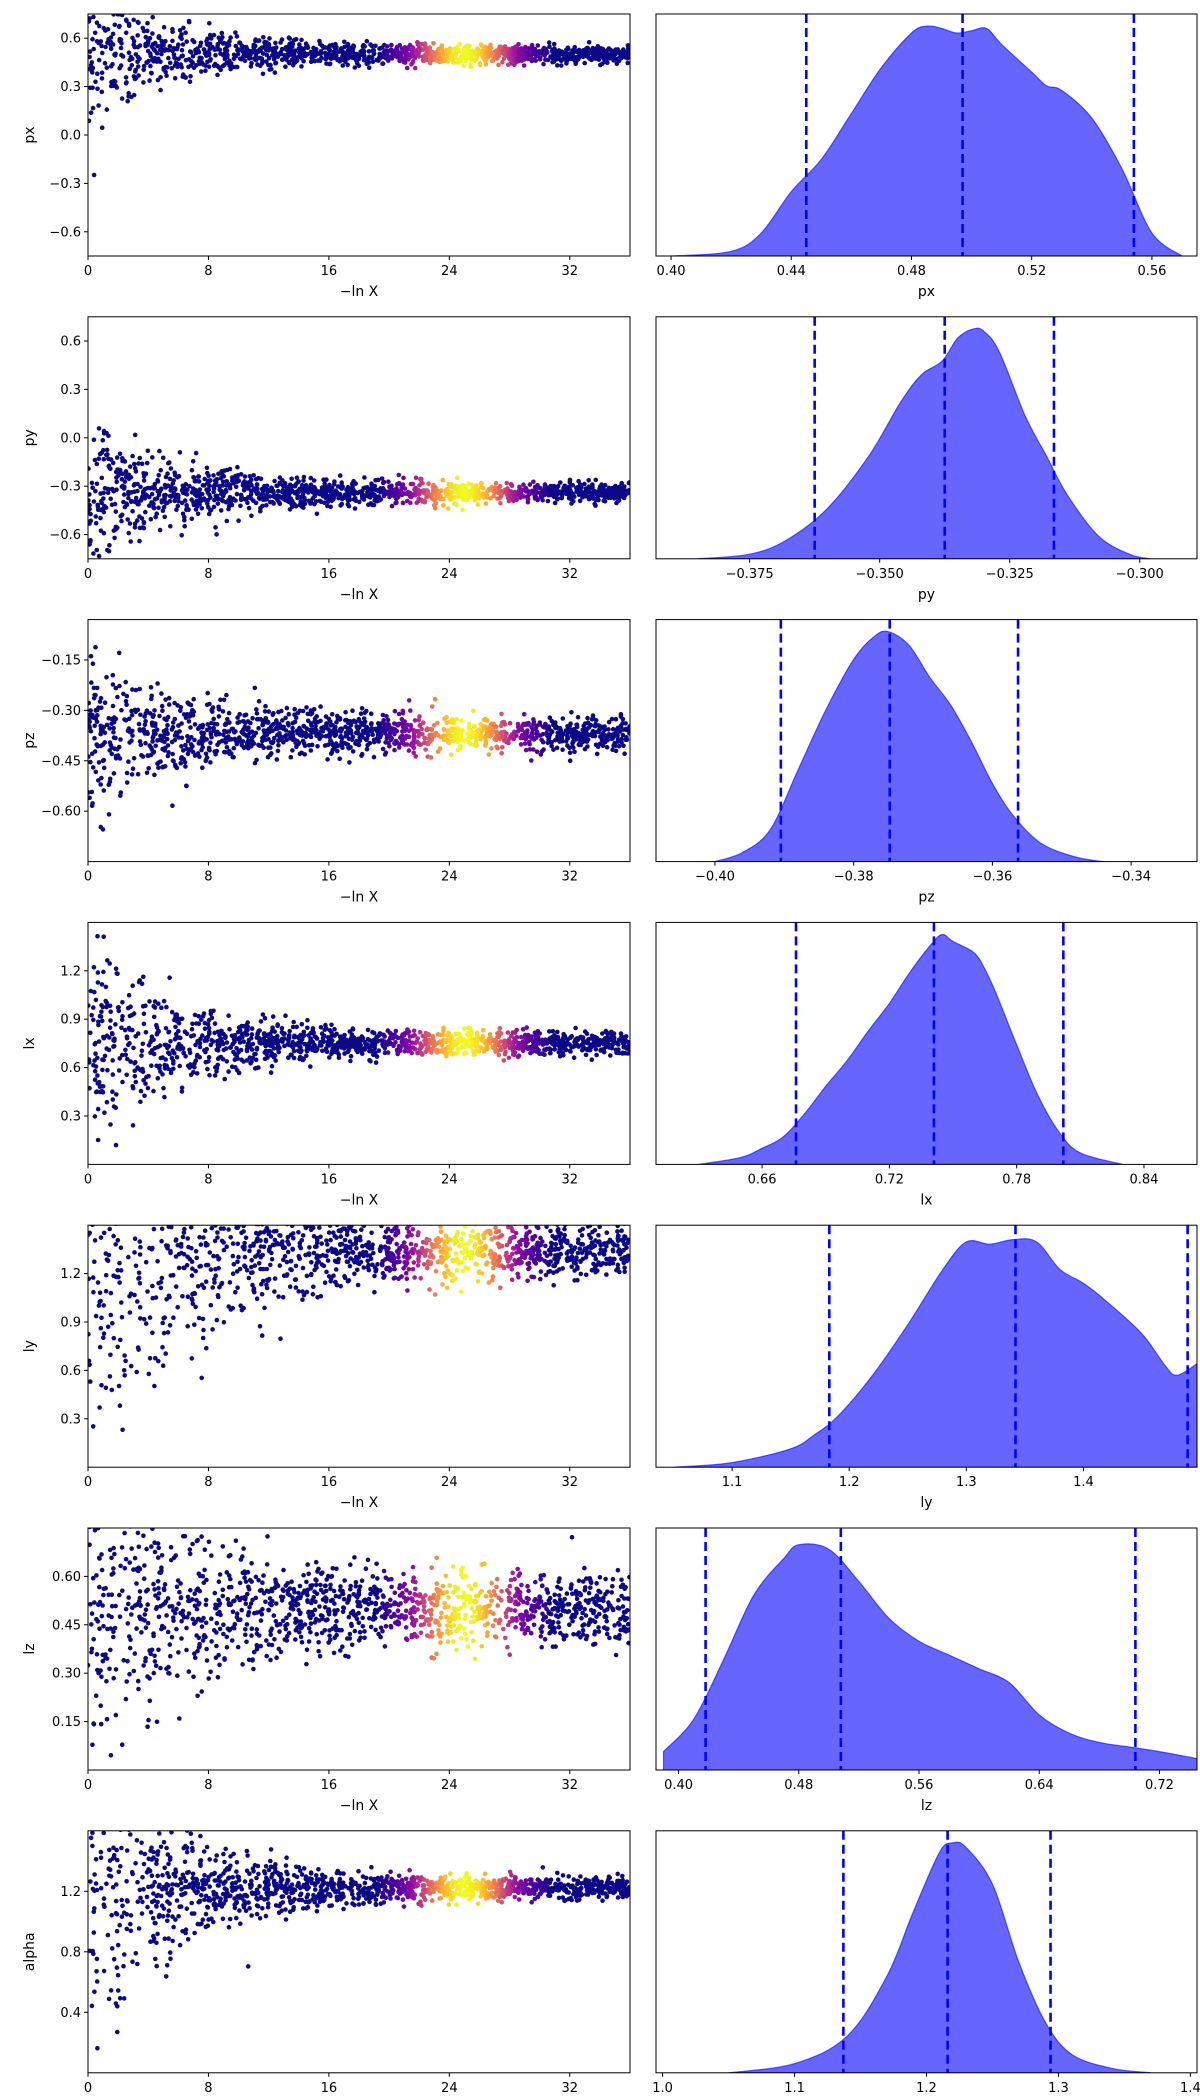  I want to click on x-tick-label: −0.40, so click(715, 877).